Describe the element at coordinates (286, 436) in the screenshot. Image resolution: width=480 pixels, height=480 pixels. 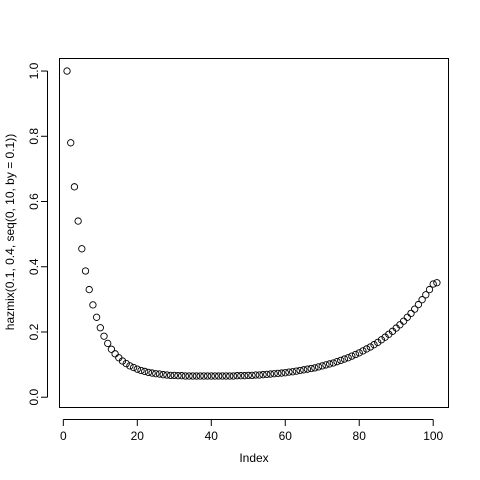
I see `x-tick-label: 60` at that location.